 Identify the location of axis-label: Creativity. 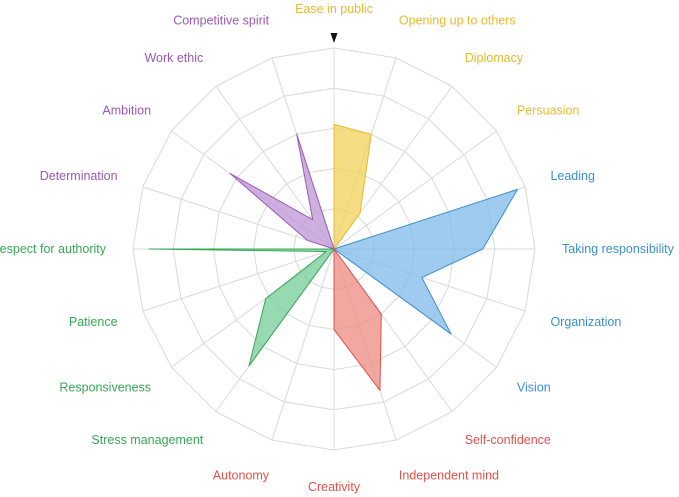
(334, 487).